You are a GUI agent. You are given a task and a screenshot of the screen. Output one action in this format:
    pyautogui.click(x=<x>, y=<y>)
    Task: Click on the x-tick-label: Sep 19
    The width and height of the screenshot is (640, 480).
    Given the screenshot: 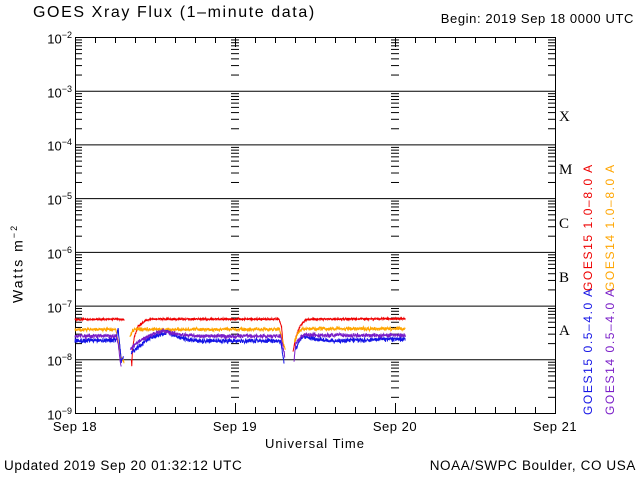 What is the action you would take?
    pyautogui.click(x=235, y=426)
    